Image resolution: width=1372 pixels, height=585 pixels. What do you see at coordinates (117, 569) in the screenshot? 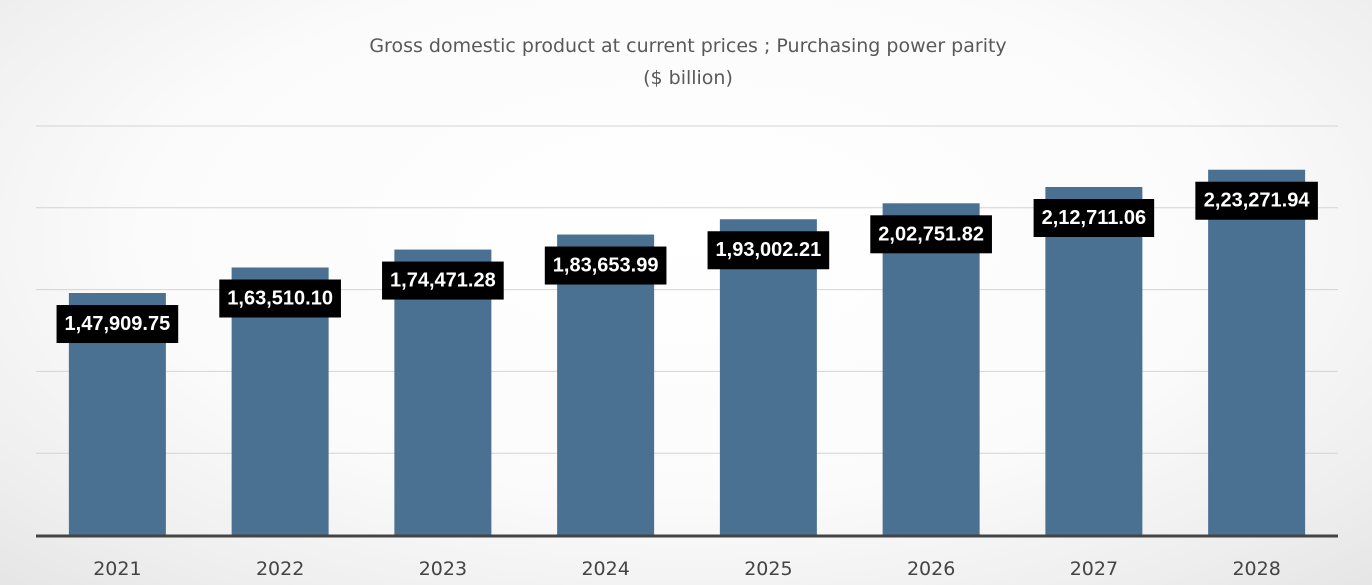
I see `x-tick-label: 2021` at bounding box center [117, 569].